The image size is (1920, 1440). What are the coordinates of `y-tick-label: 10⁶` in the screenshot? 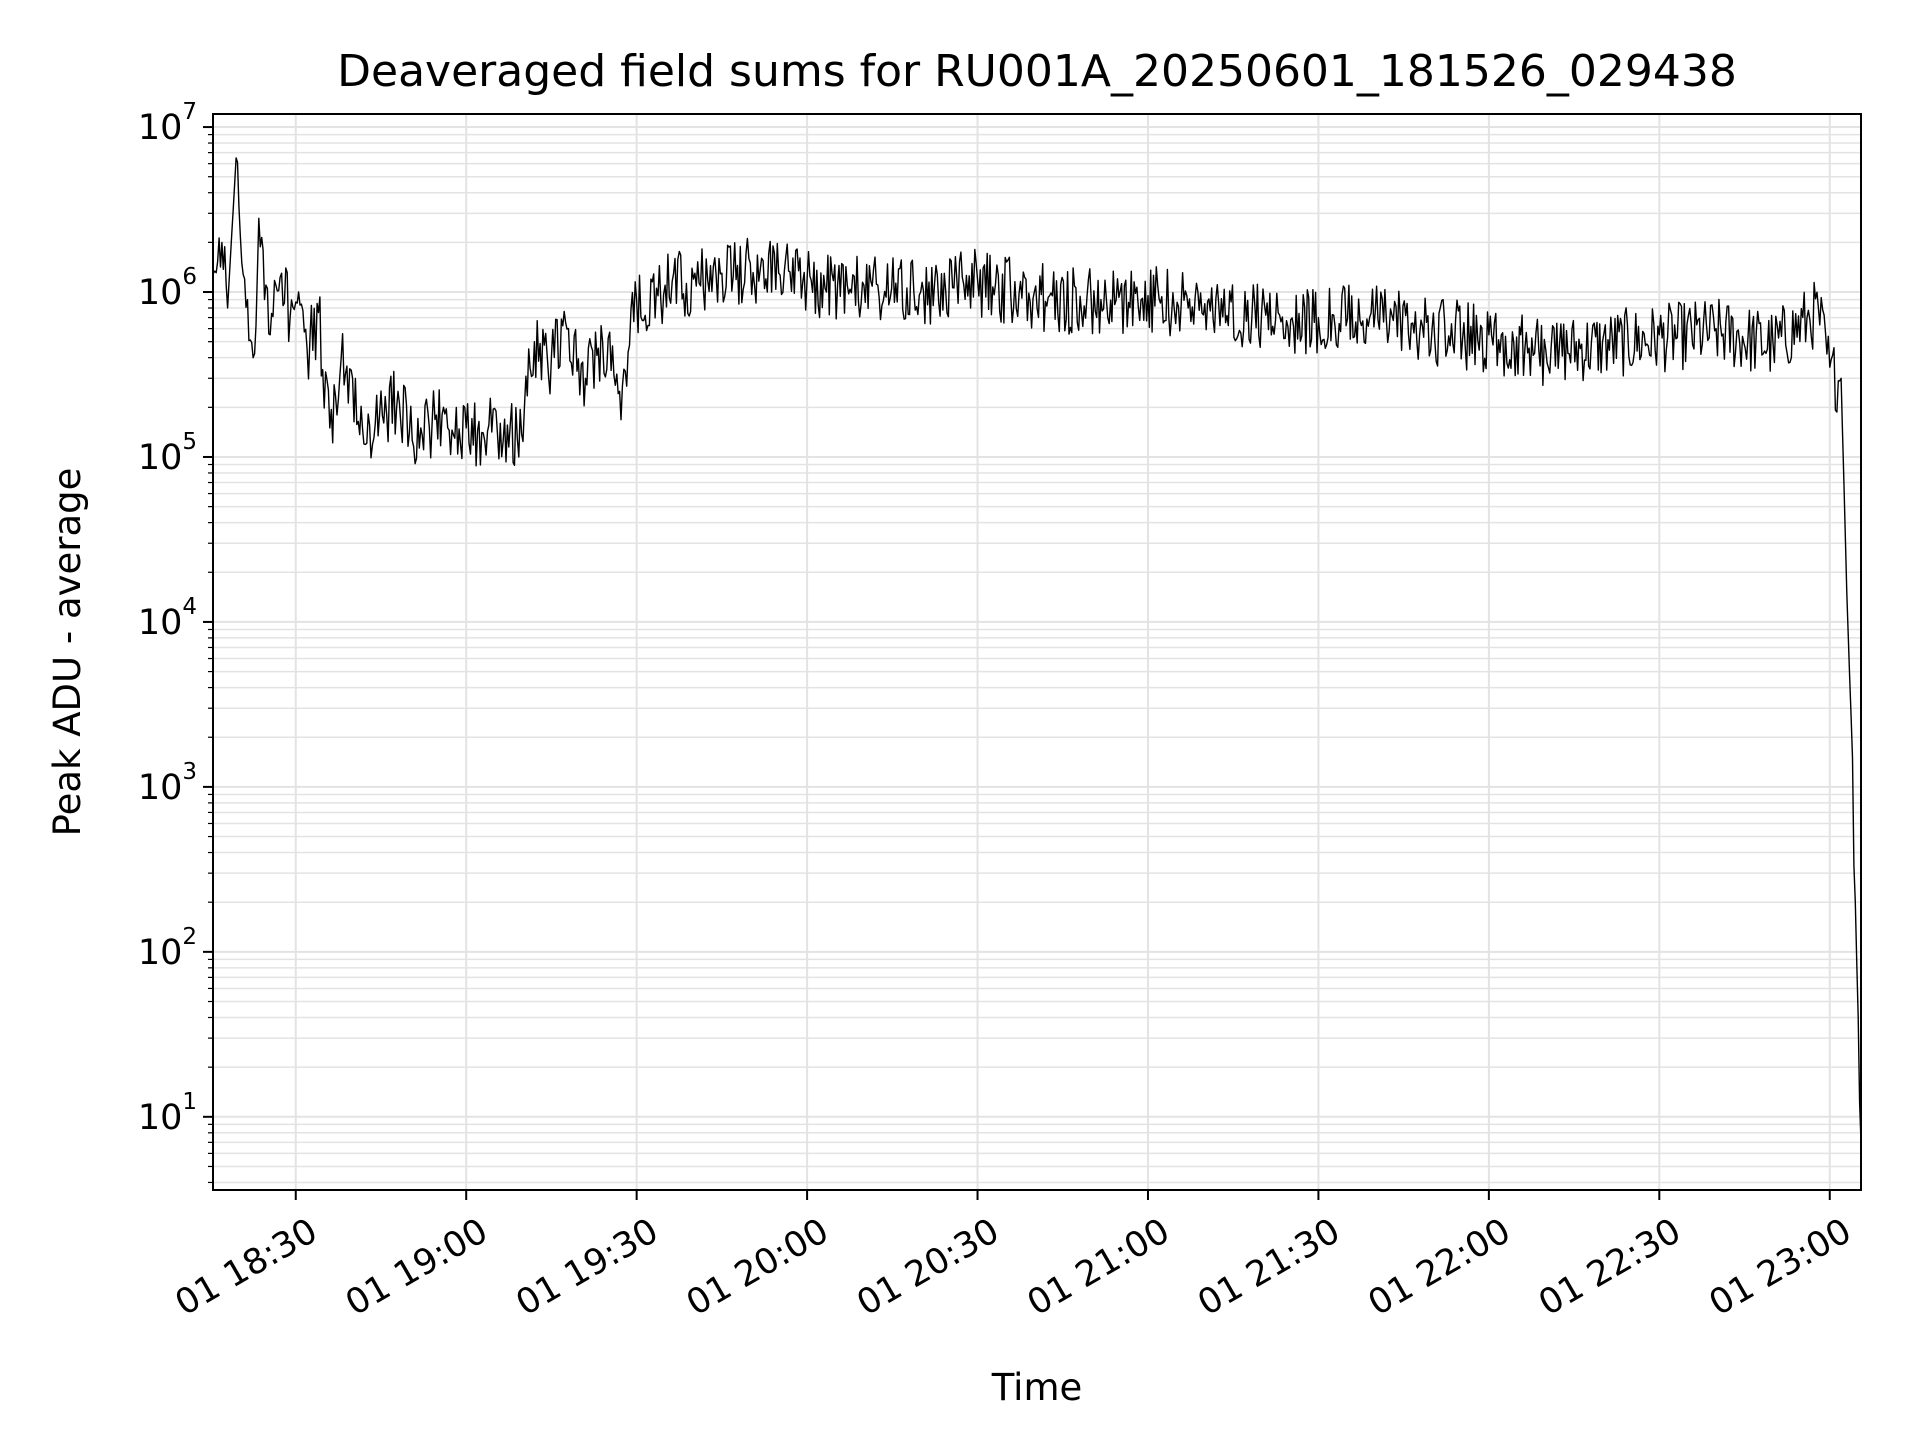 It's located at (167, 288).